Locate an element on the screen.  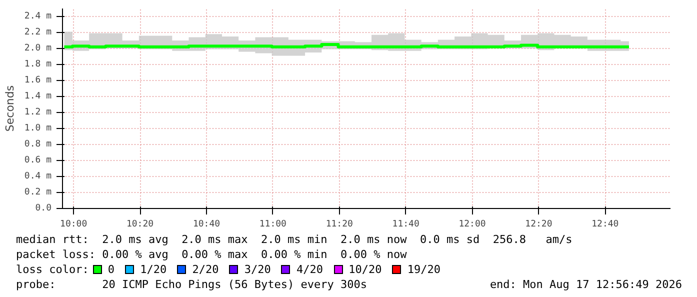
legend-label: 2/20 is located at coordinates (205, 269).